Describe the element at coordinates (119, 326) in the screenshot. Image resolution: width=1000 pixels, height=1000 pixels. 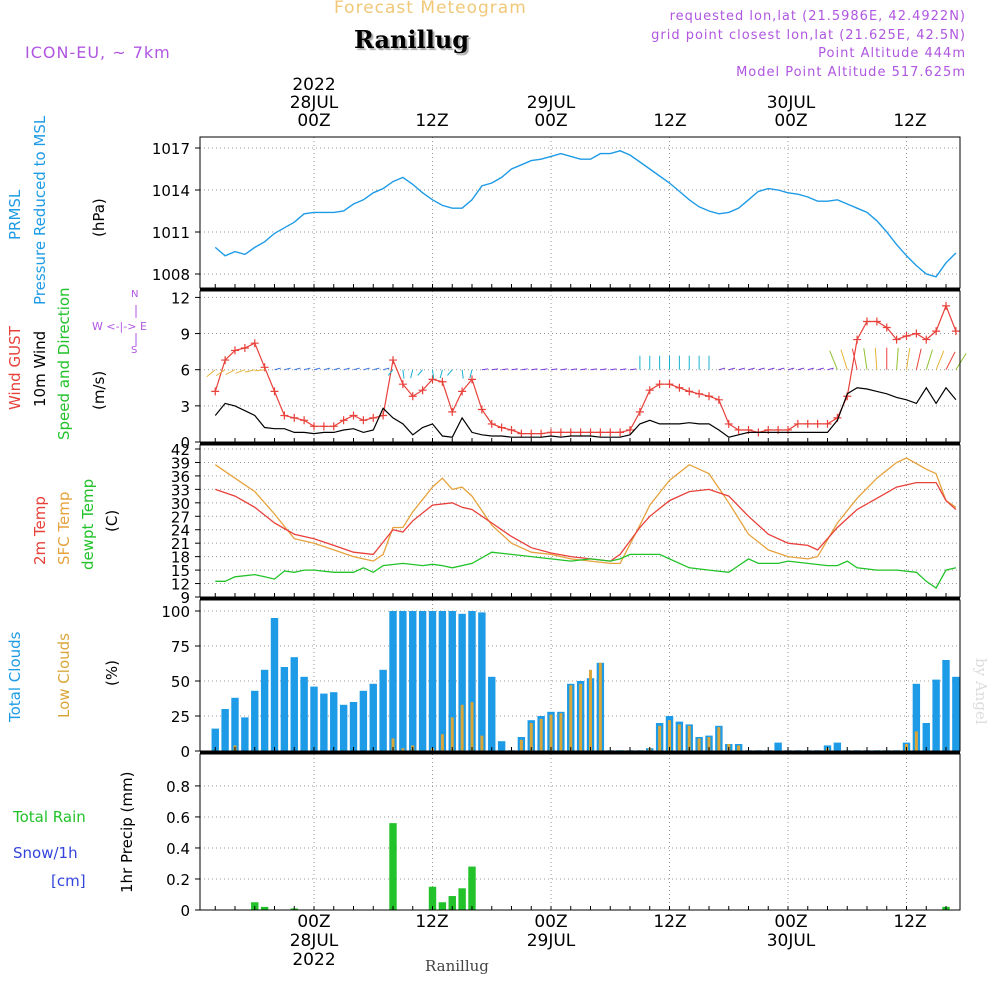
I see `compass-ew-label: W <-|-> E` at that location.